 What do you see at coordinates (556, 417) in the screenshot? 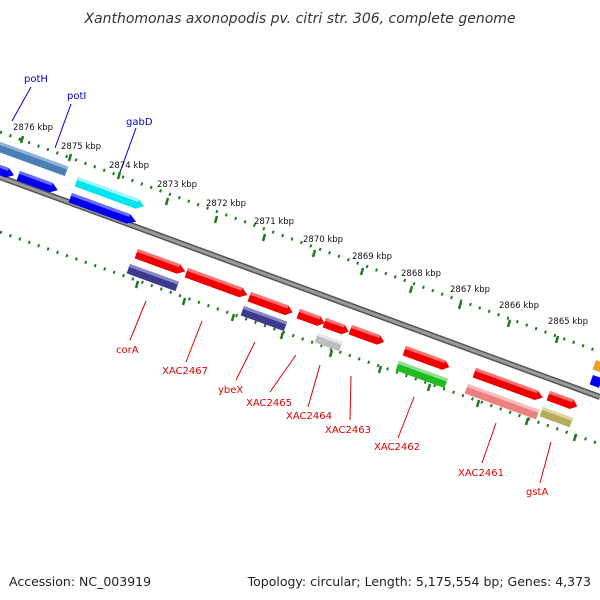
I see `gene-gsta` at bounding box center [556, 417].